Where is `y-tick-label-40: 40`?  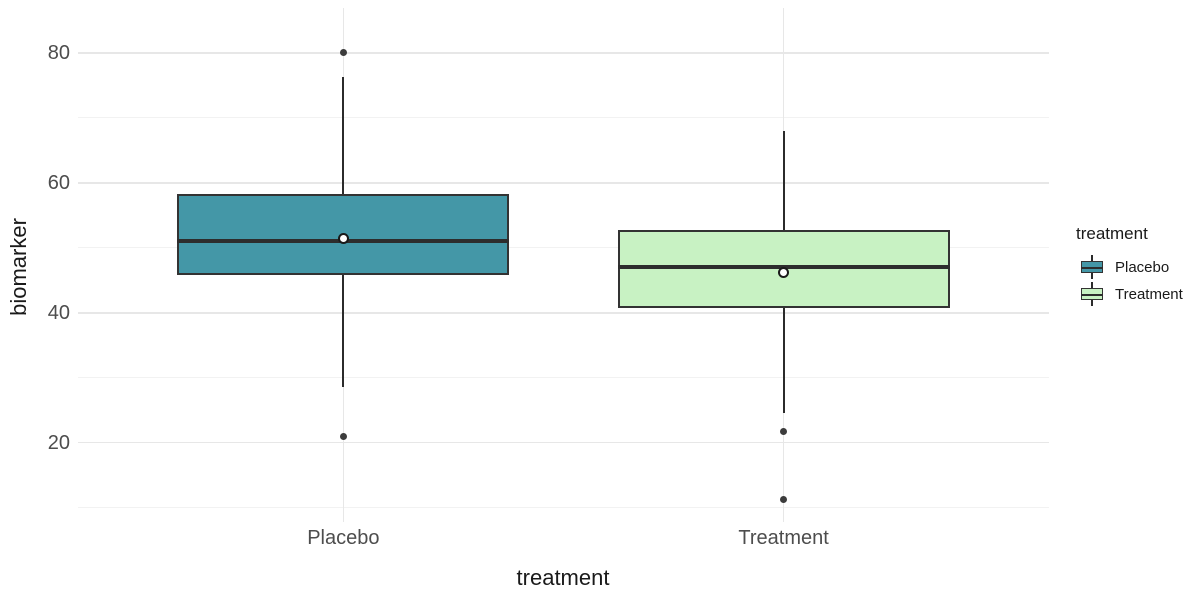
y-tick-label-40: 40 is located at coordinates (58, 312).